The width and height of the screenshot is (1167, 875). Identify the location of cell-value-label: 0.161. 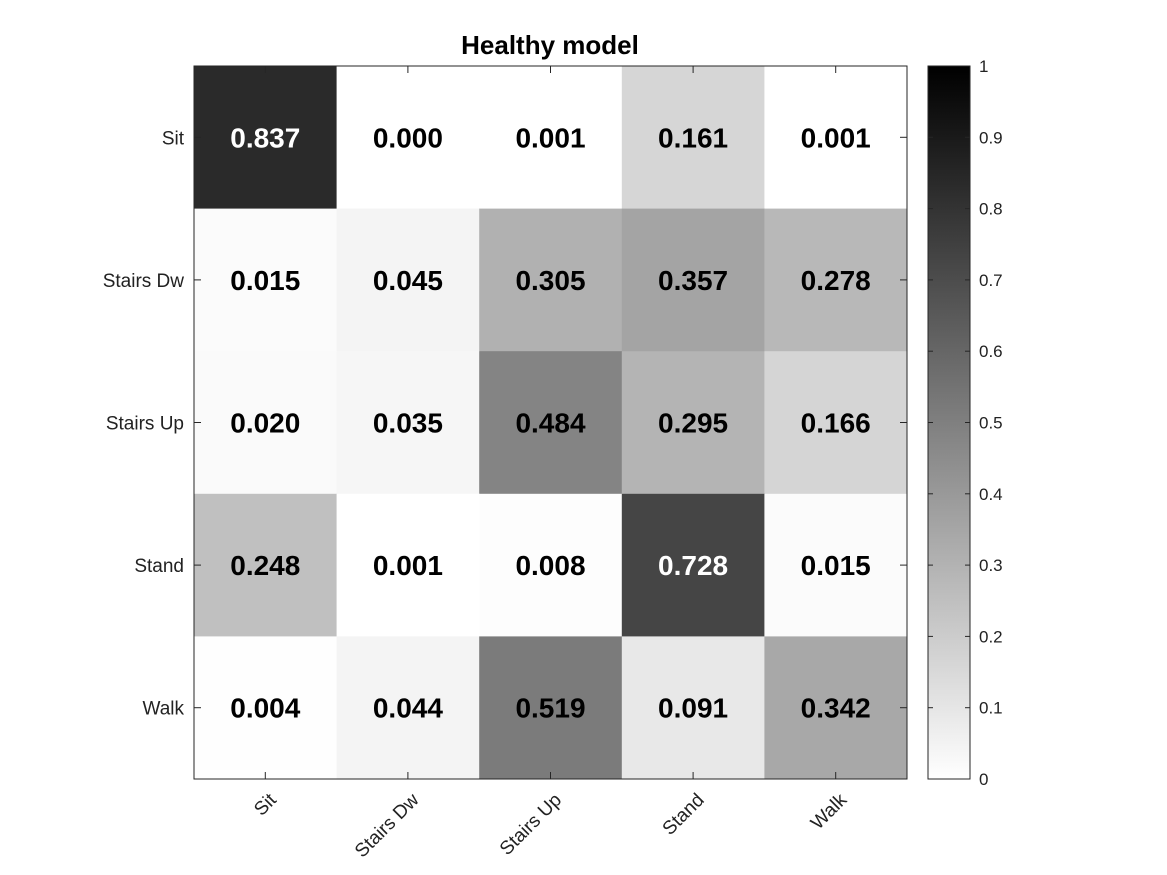
(693, 137).